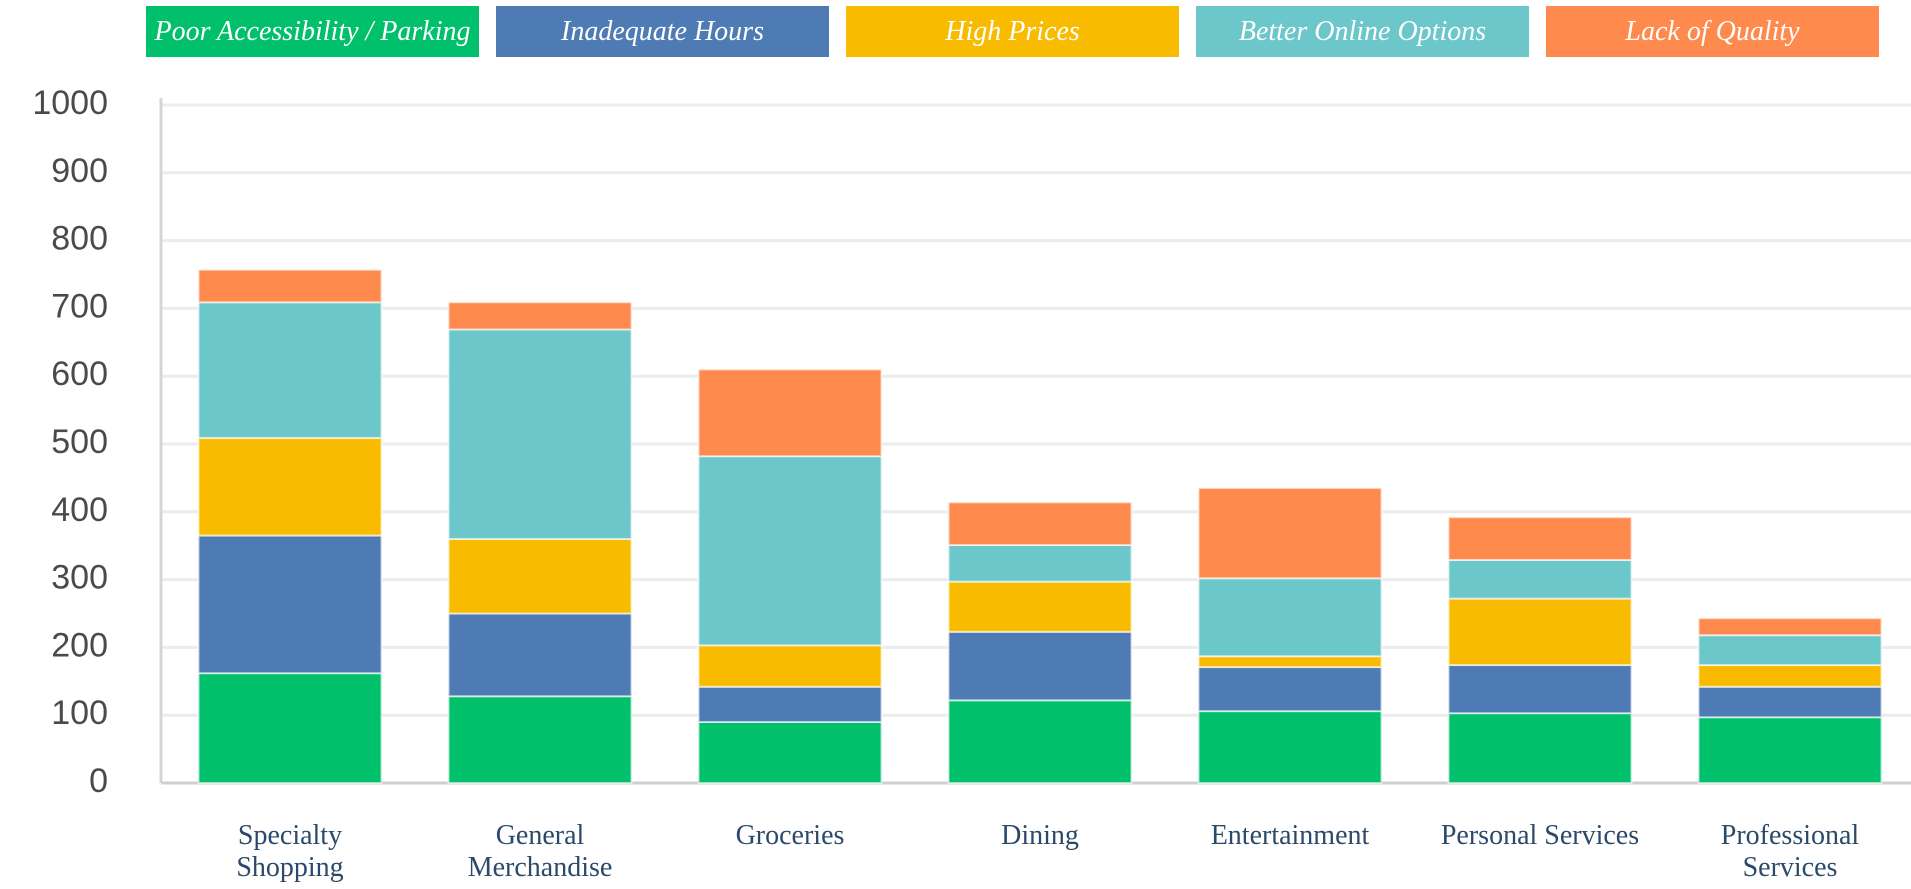 This screenshot has width=1911, height=889. What do you see at coordinates (662, 31) in the screenshot?
I see `legend-item: Inadequate Hours` at bounding box center [662, 31].